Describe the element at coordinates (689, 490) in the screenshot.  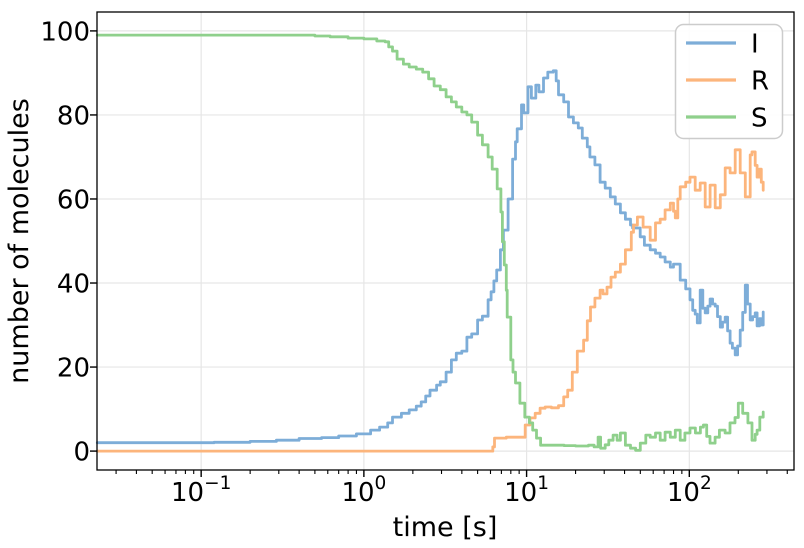
I see `x-tick-label: 10²` at that location.